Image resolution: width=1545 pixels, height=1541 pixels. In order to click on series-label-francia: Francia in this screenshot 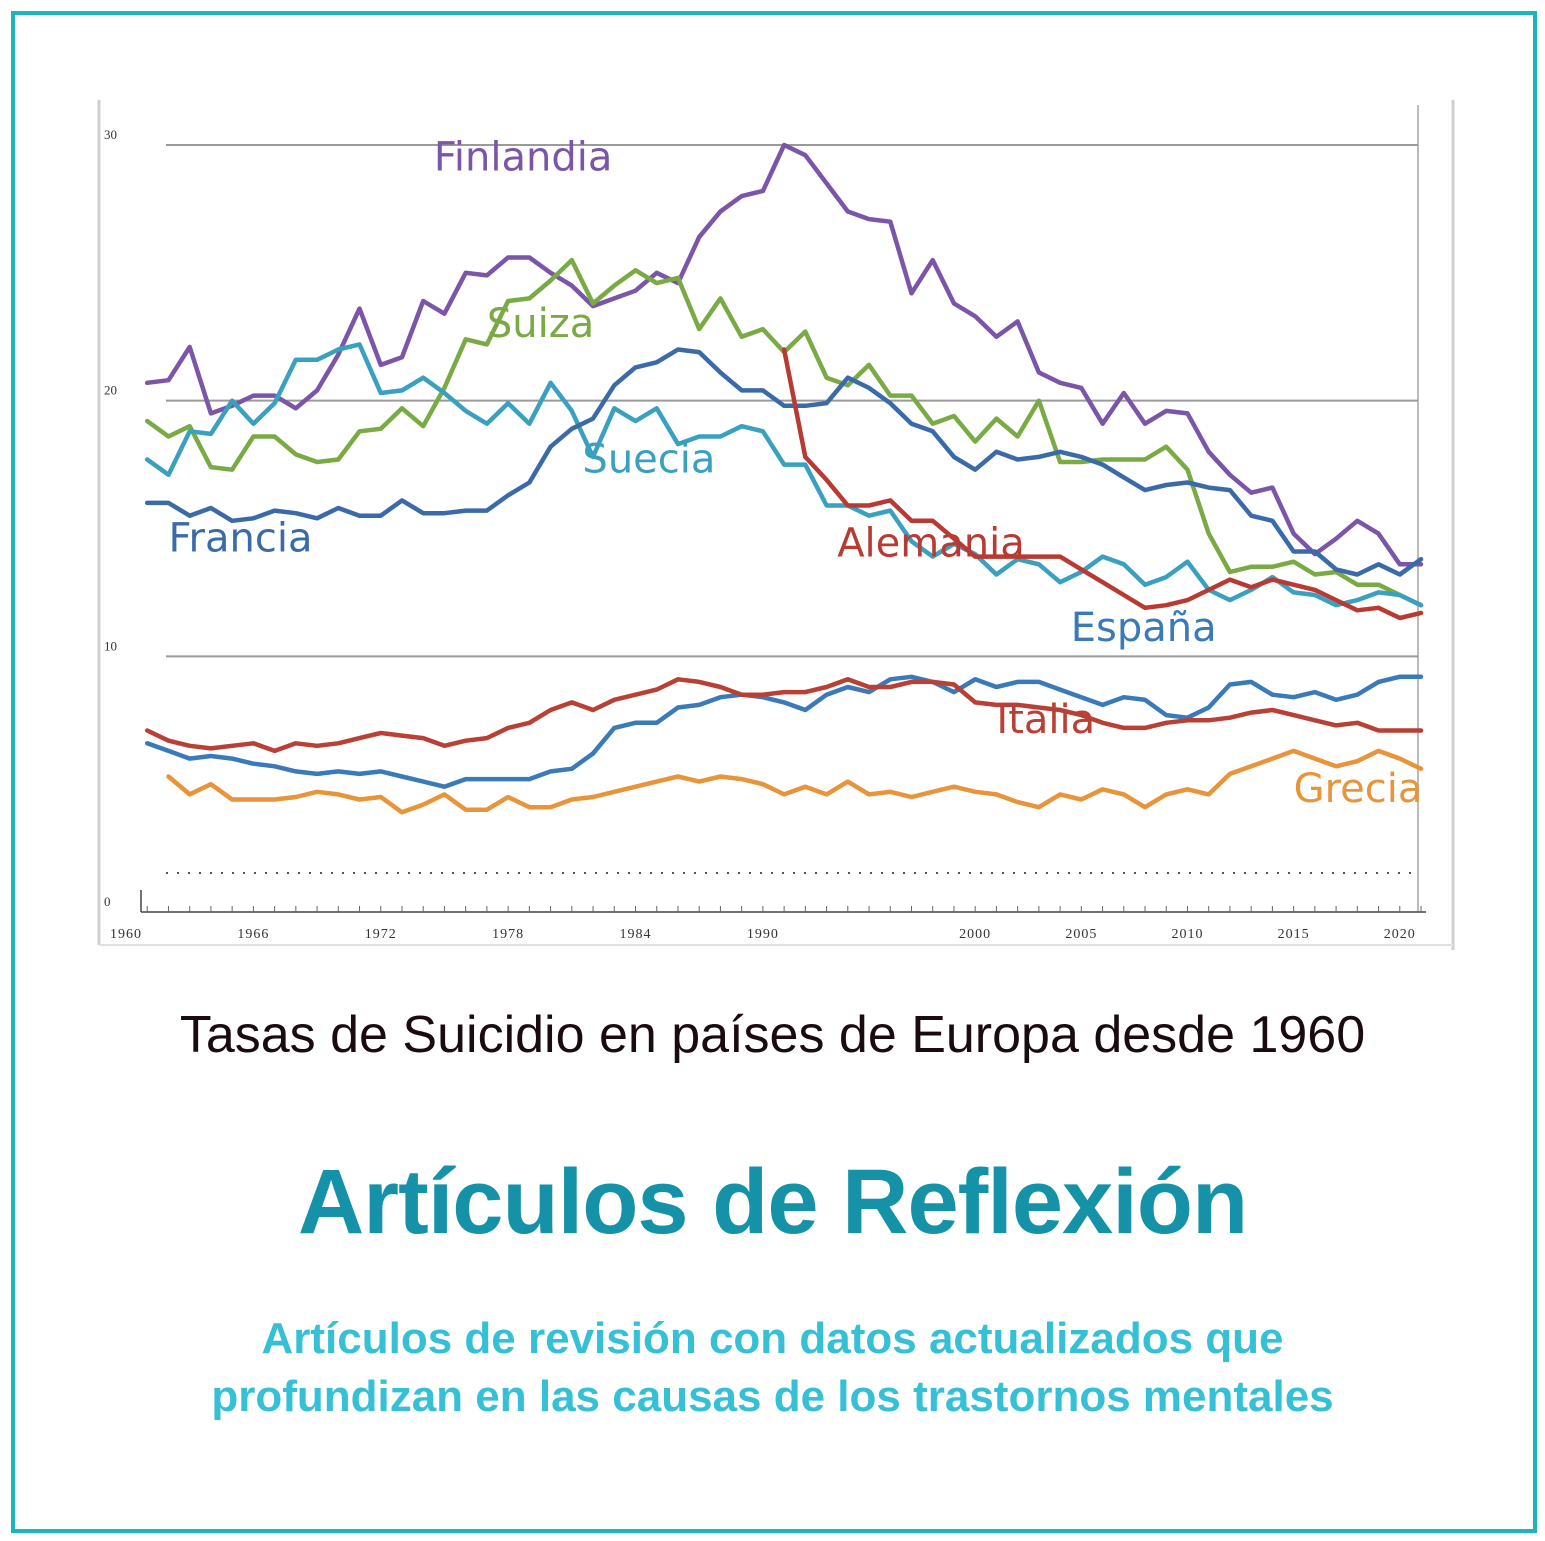, I will do `click(240, 539)`.